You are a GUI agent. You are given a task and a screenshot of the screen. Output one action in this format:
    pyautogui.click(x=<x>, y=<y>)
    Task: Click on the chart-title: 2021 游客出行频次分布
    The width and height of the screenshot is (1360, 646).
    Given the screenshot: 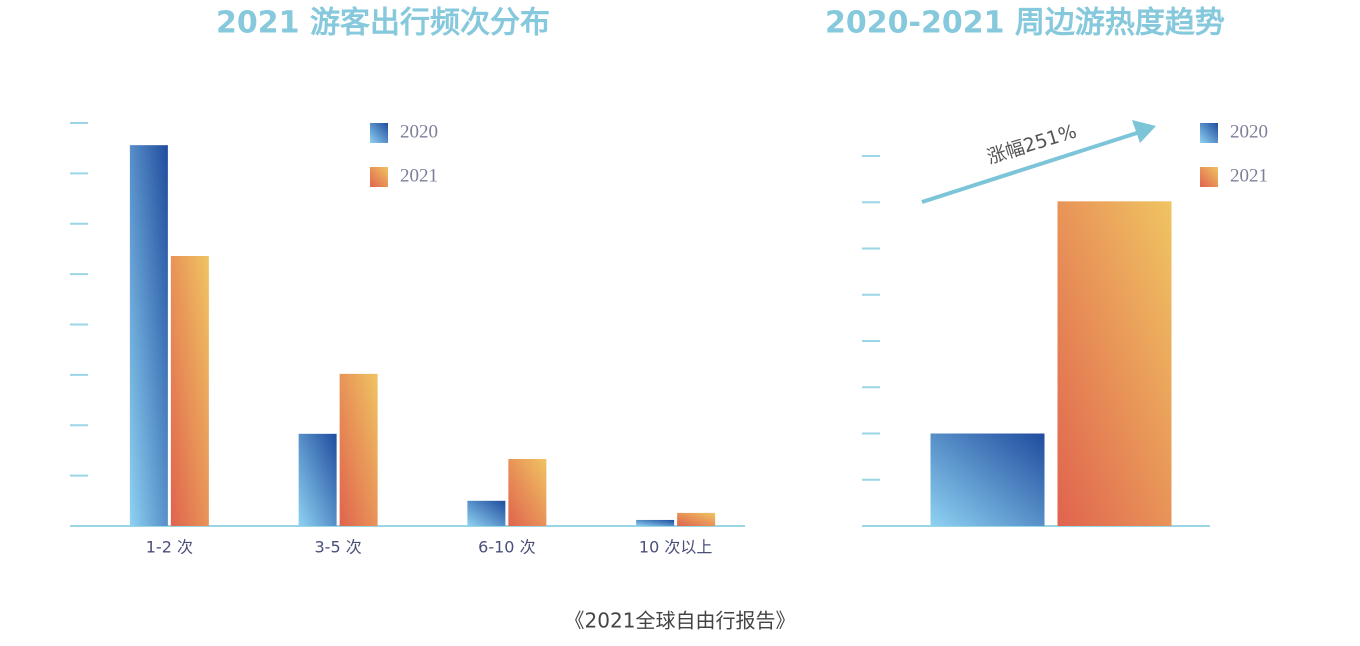 What is the action you would take?
    pyautogui.click(x=383, y=23)
    